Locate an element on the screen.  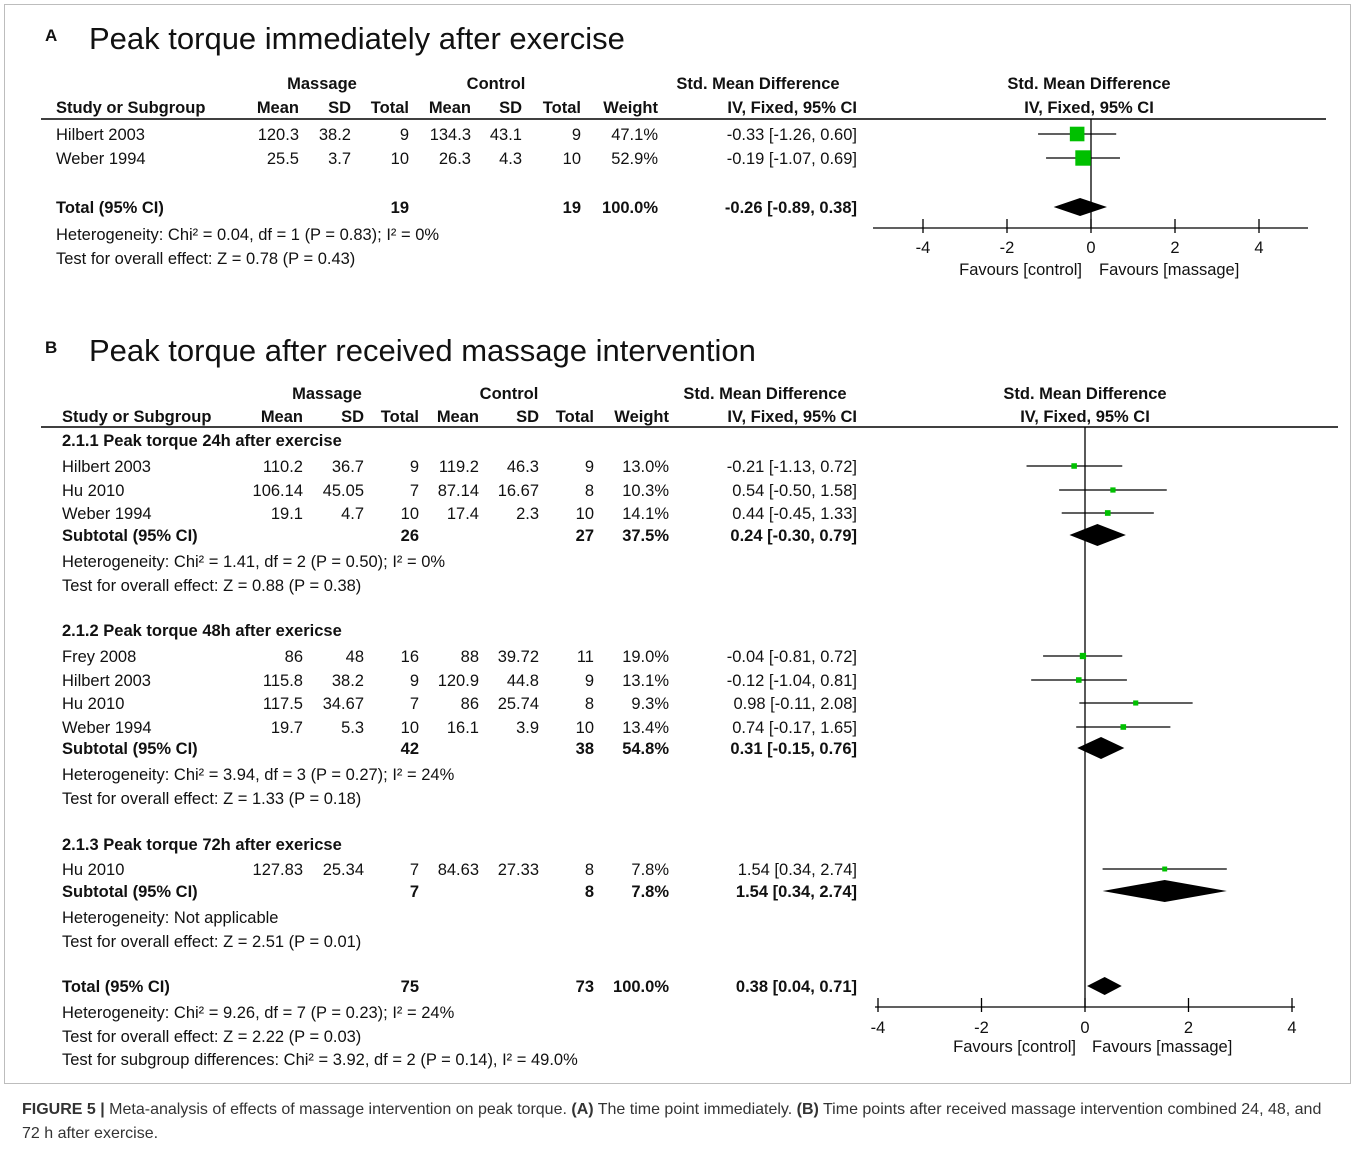
panel-b-subtotal-4-ci: 0.24 [-0.30, 0.79] is located at coordinates (793, 536).